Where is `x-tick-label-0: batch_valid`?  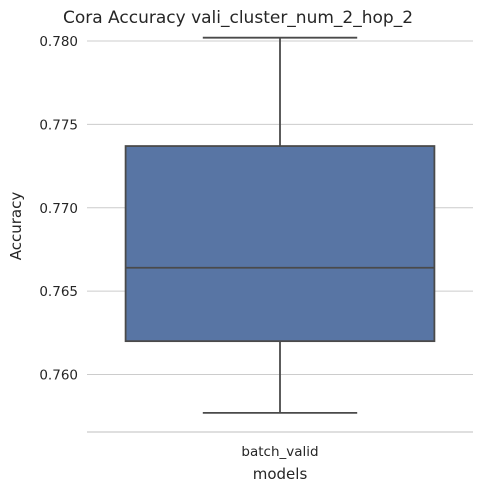 x-tick-label-0: batch_valid is located at coordinates (279, 452).